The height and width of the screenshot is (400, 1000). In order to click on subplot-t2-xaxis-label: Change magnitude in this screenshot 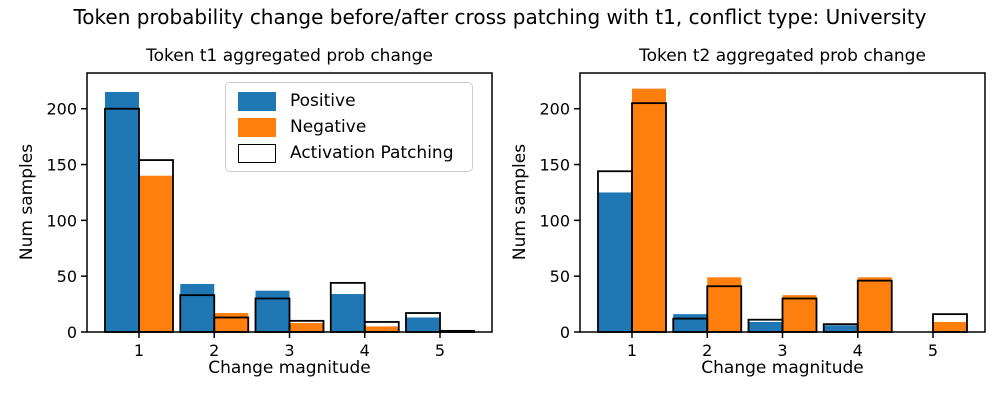, I will do `click(782, 368)`.